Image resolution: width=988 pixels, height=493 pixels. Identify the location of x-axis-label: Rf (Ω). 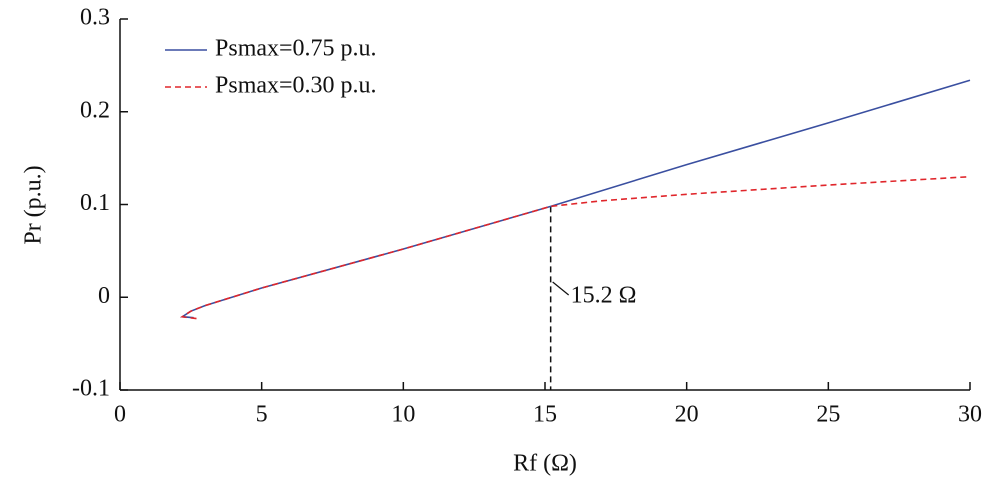
(545, 464).